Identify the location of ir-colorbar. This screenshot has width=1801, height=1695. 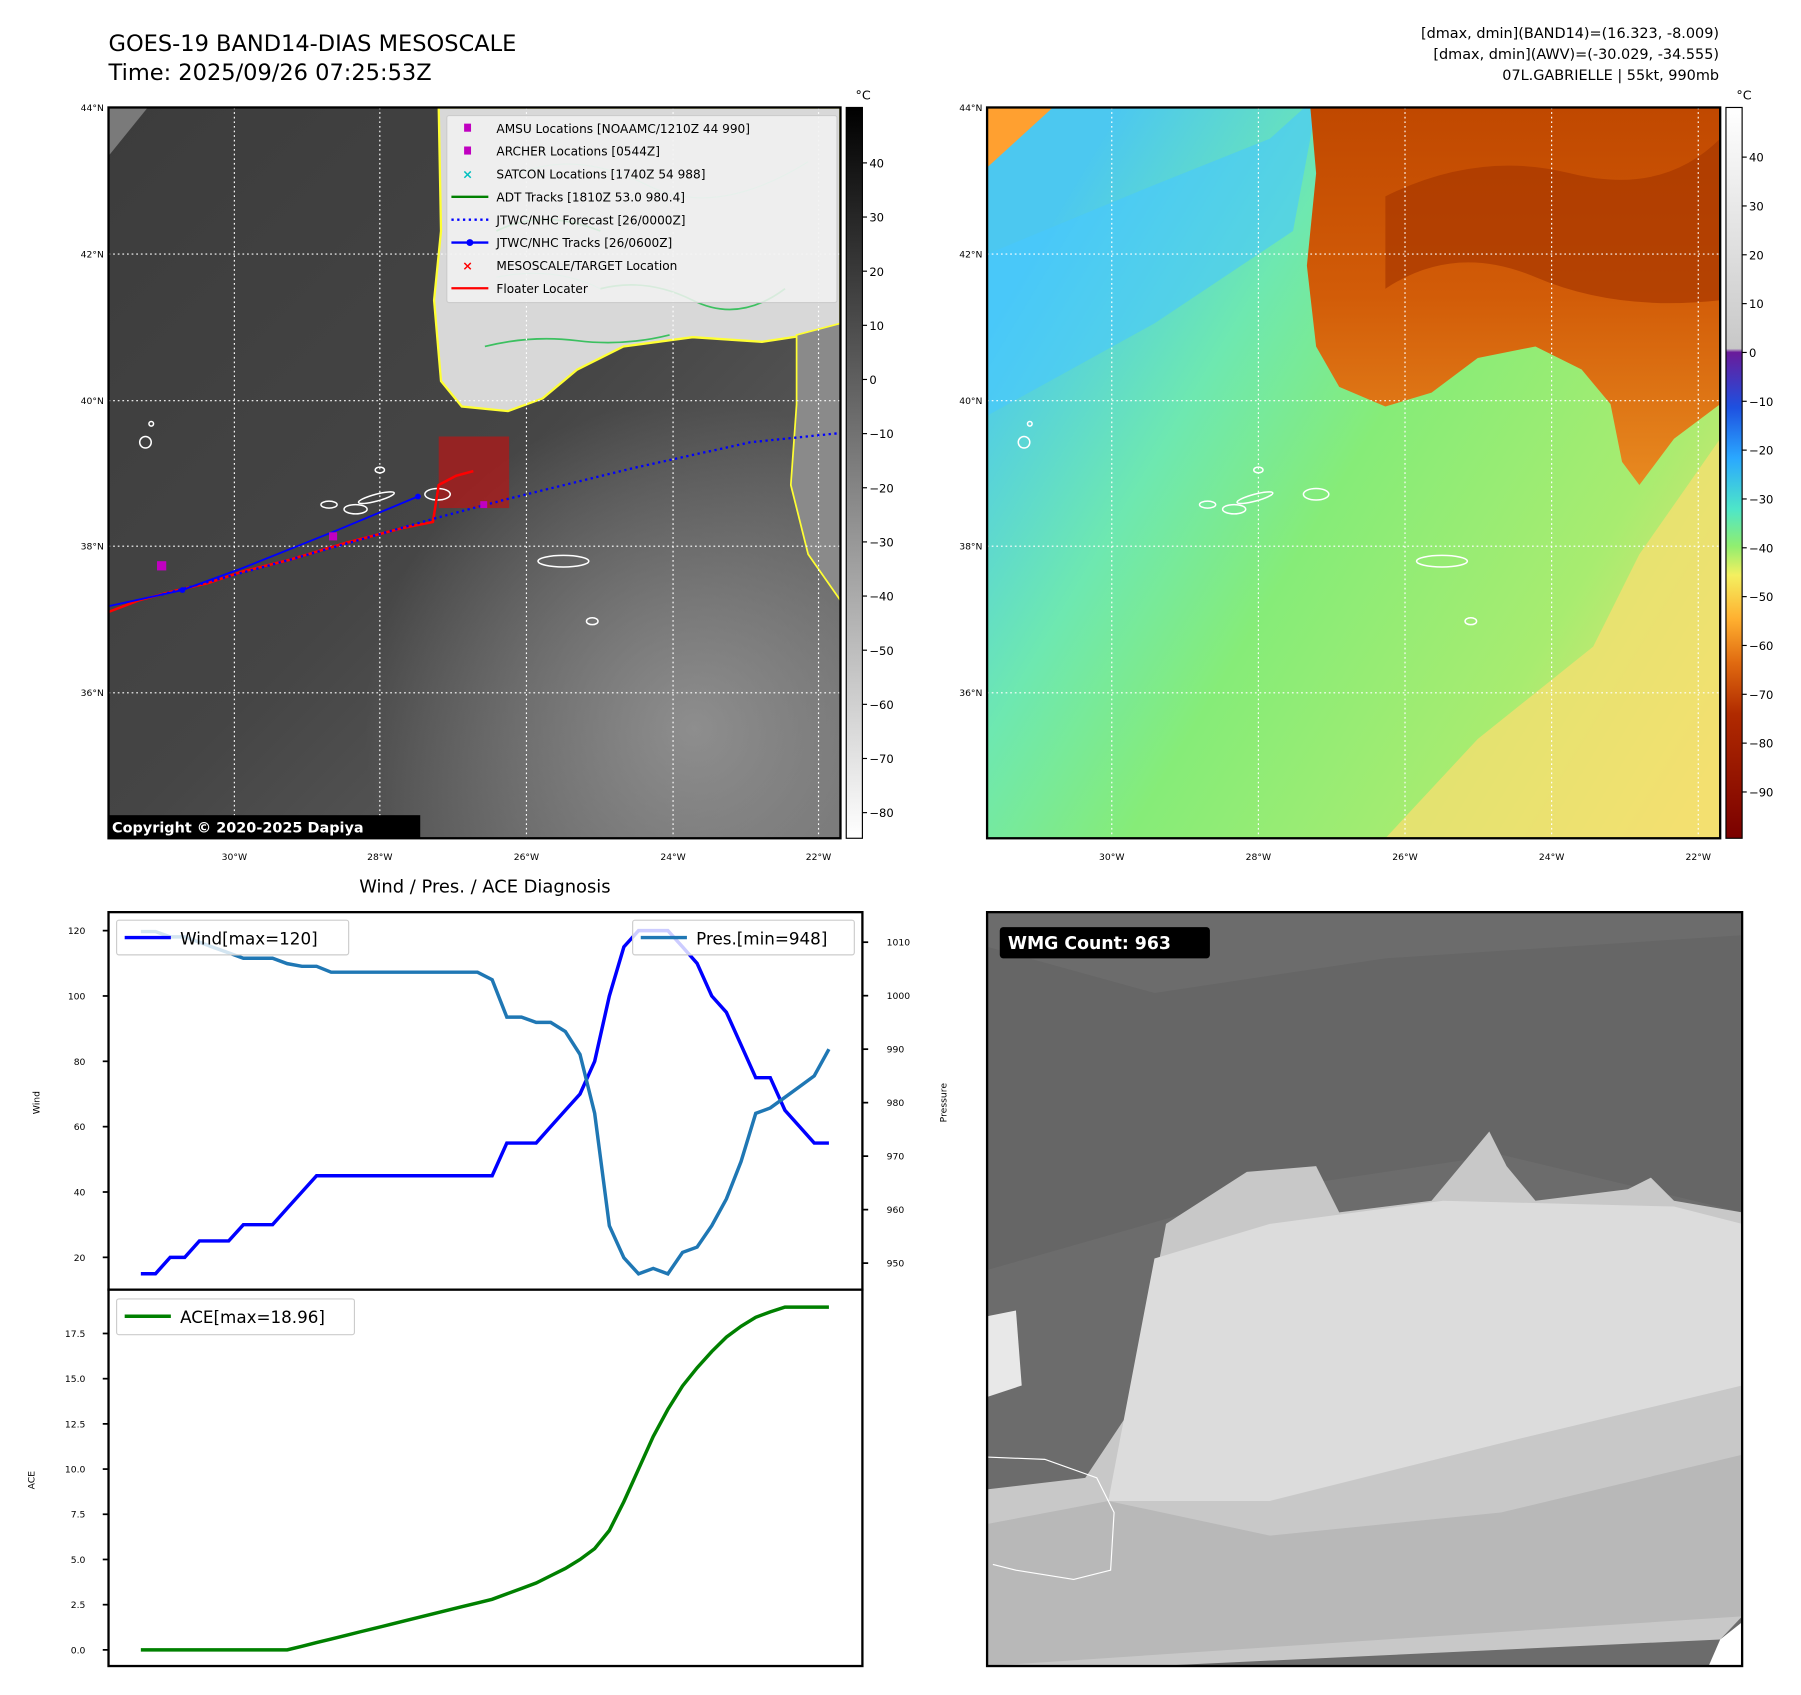
(854, 472).